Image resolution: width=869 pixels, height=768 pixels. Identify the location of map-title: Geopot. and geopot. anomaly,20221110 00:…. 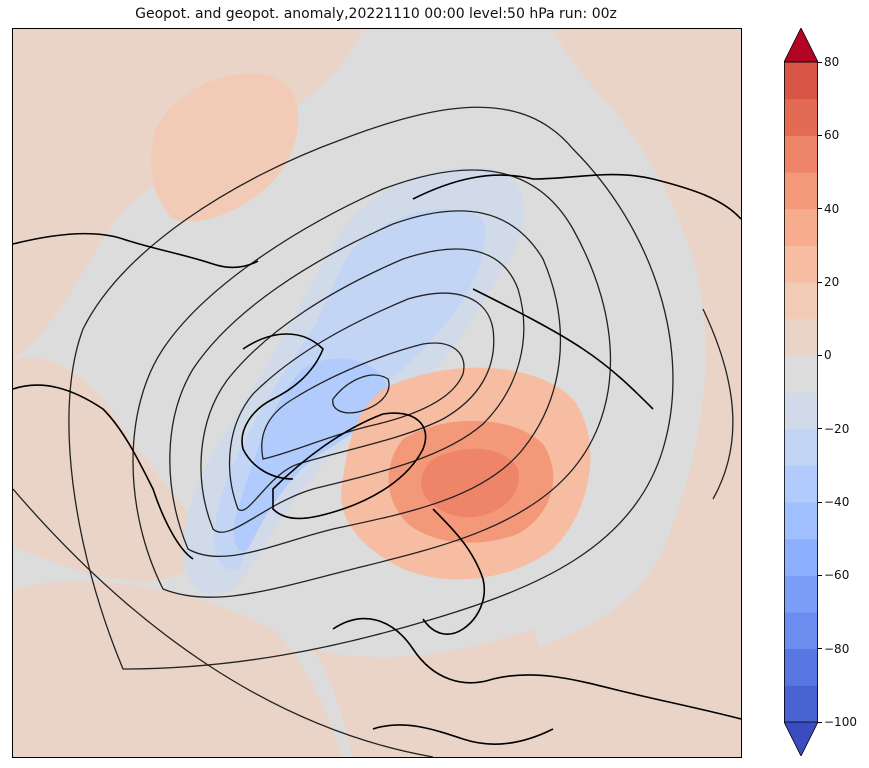
(376, 14).